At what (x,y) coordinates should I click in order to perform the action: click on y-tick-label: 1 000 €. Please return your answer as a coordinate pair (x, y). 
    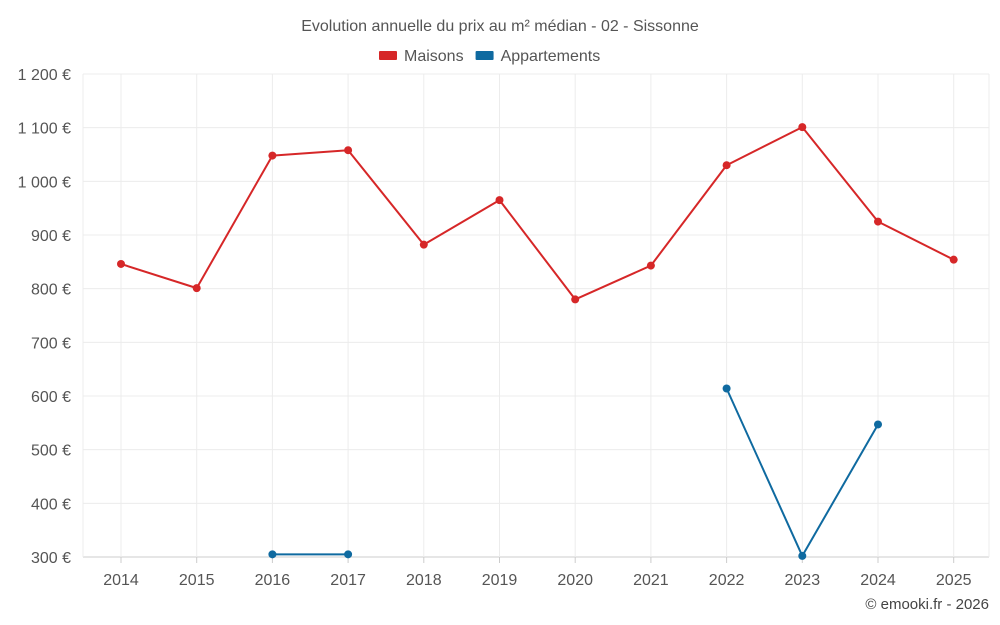
    Looking at the image, I should click on (44, 182).